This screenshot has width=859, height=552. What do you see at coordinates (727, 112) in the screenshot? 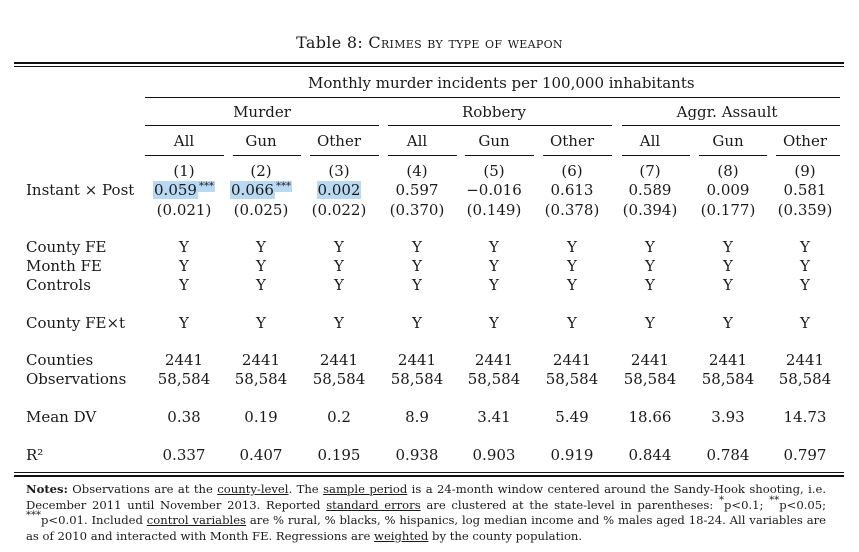
I see `group-header: Aggr. Assault` at bounding box center [727, 112].